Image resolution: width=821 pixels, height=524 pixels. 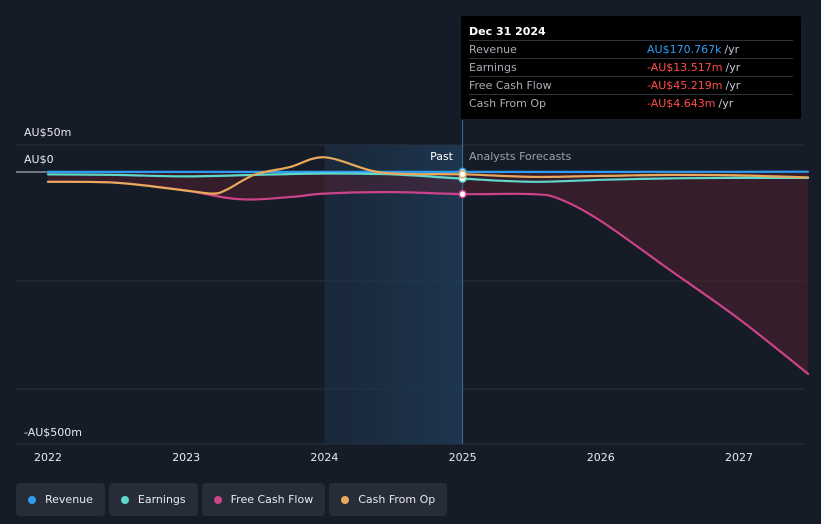 I want to click on forecast-label: Analysts Forecasts, so click(x=520, y=156).